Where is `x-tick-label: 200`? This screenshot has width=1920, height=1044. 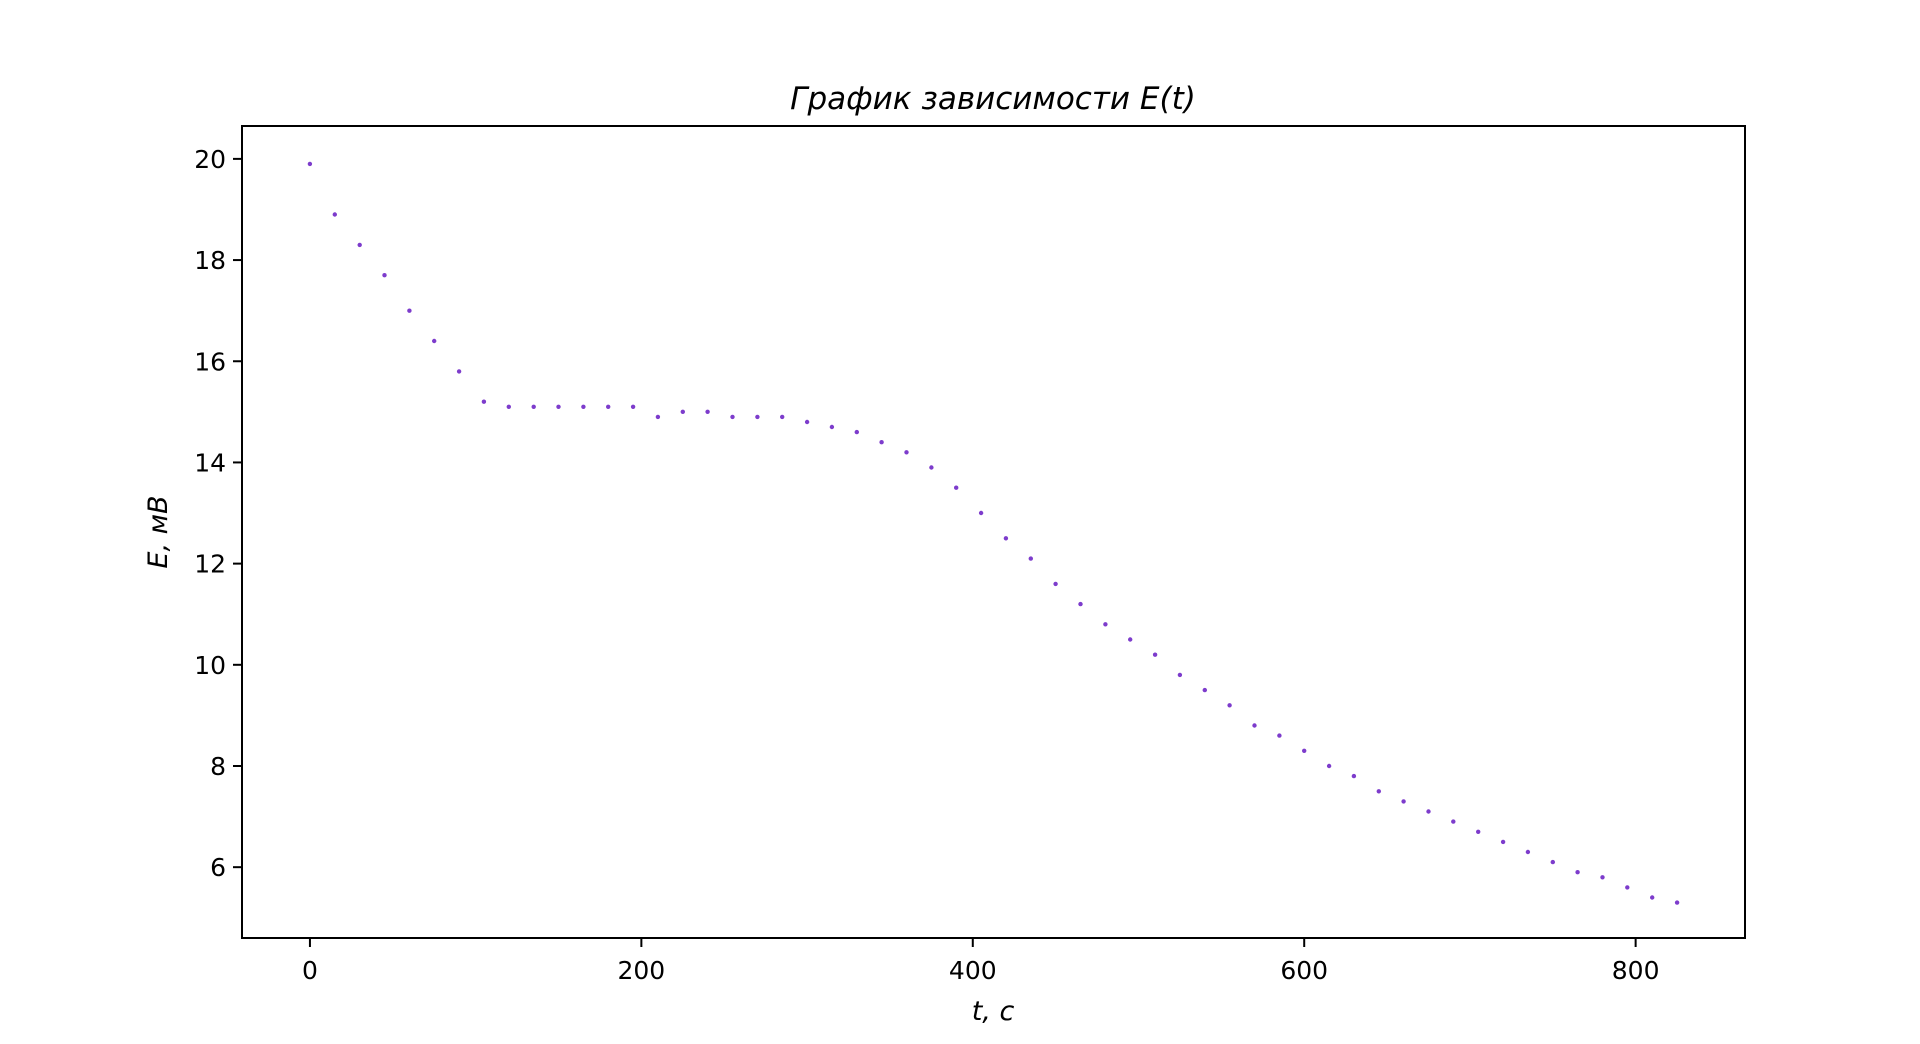
x-tick-label: 200 is located at coordinates (642, 970).